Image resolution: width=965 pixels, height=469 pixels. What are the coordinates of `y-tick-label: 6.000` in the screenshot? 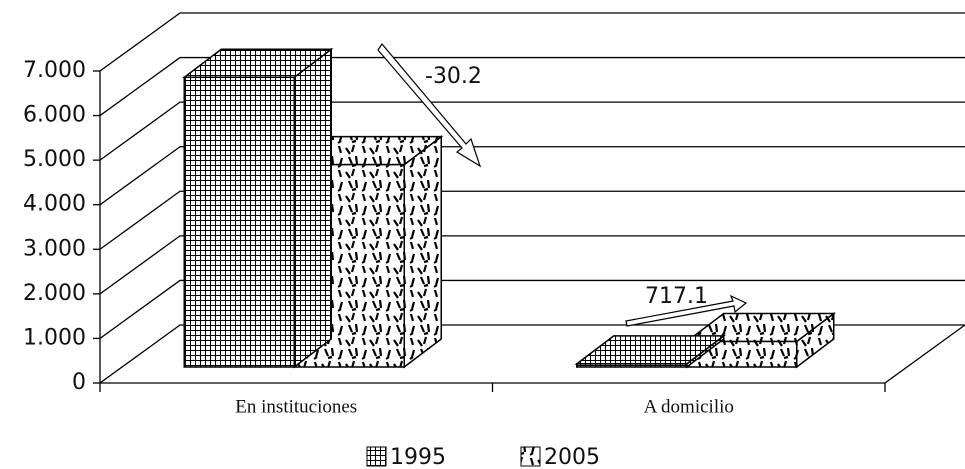 It's located at (54, 115).